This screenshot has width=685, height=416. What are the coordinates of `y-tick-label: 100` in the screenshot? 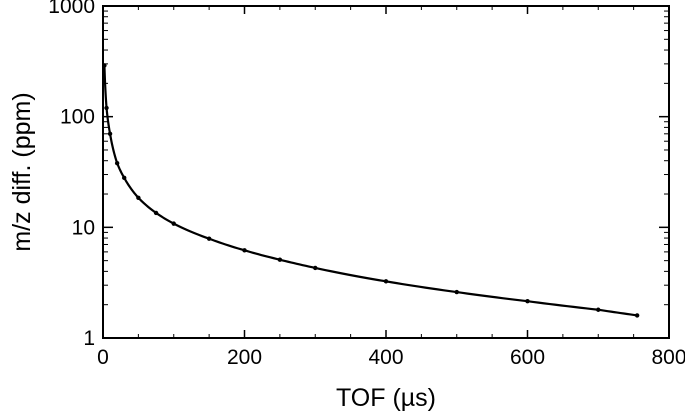 It's located at (77, 117).